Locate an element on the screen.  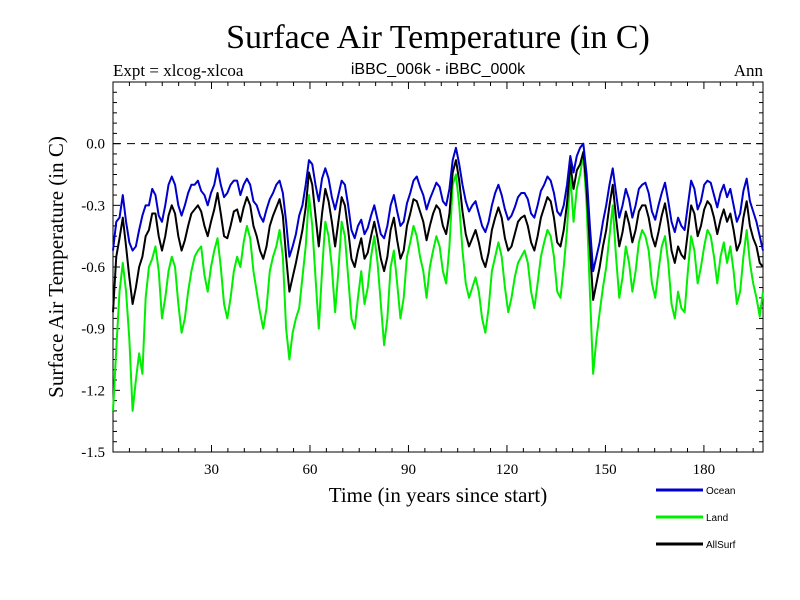
x-tick-label: 180 is located at coordinates (704, 470).